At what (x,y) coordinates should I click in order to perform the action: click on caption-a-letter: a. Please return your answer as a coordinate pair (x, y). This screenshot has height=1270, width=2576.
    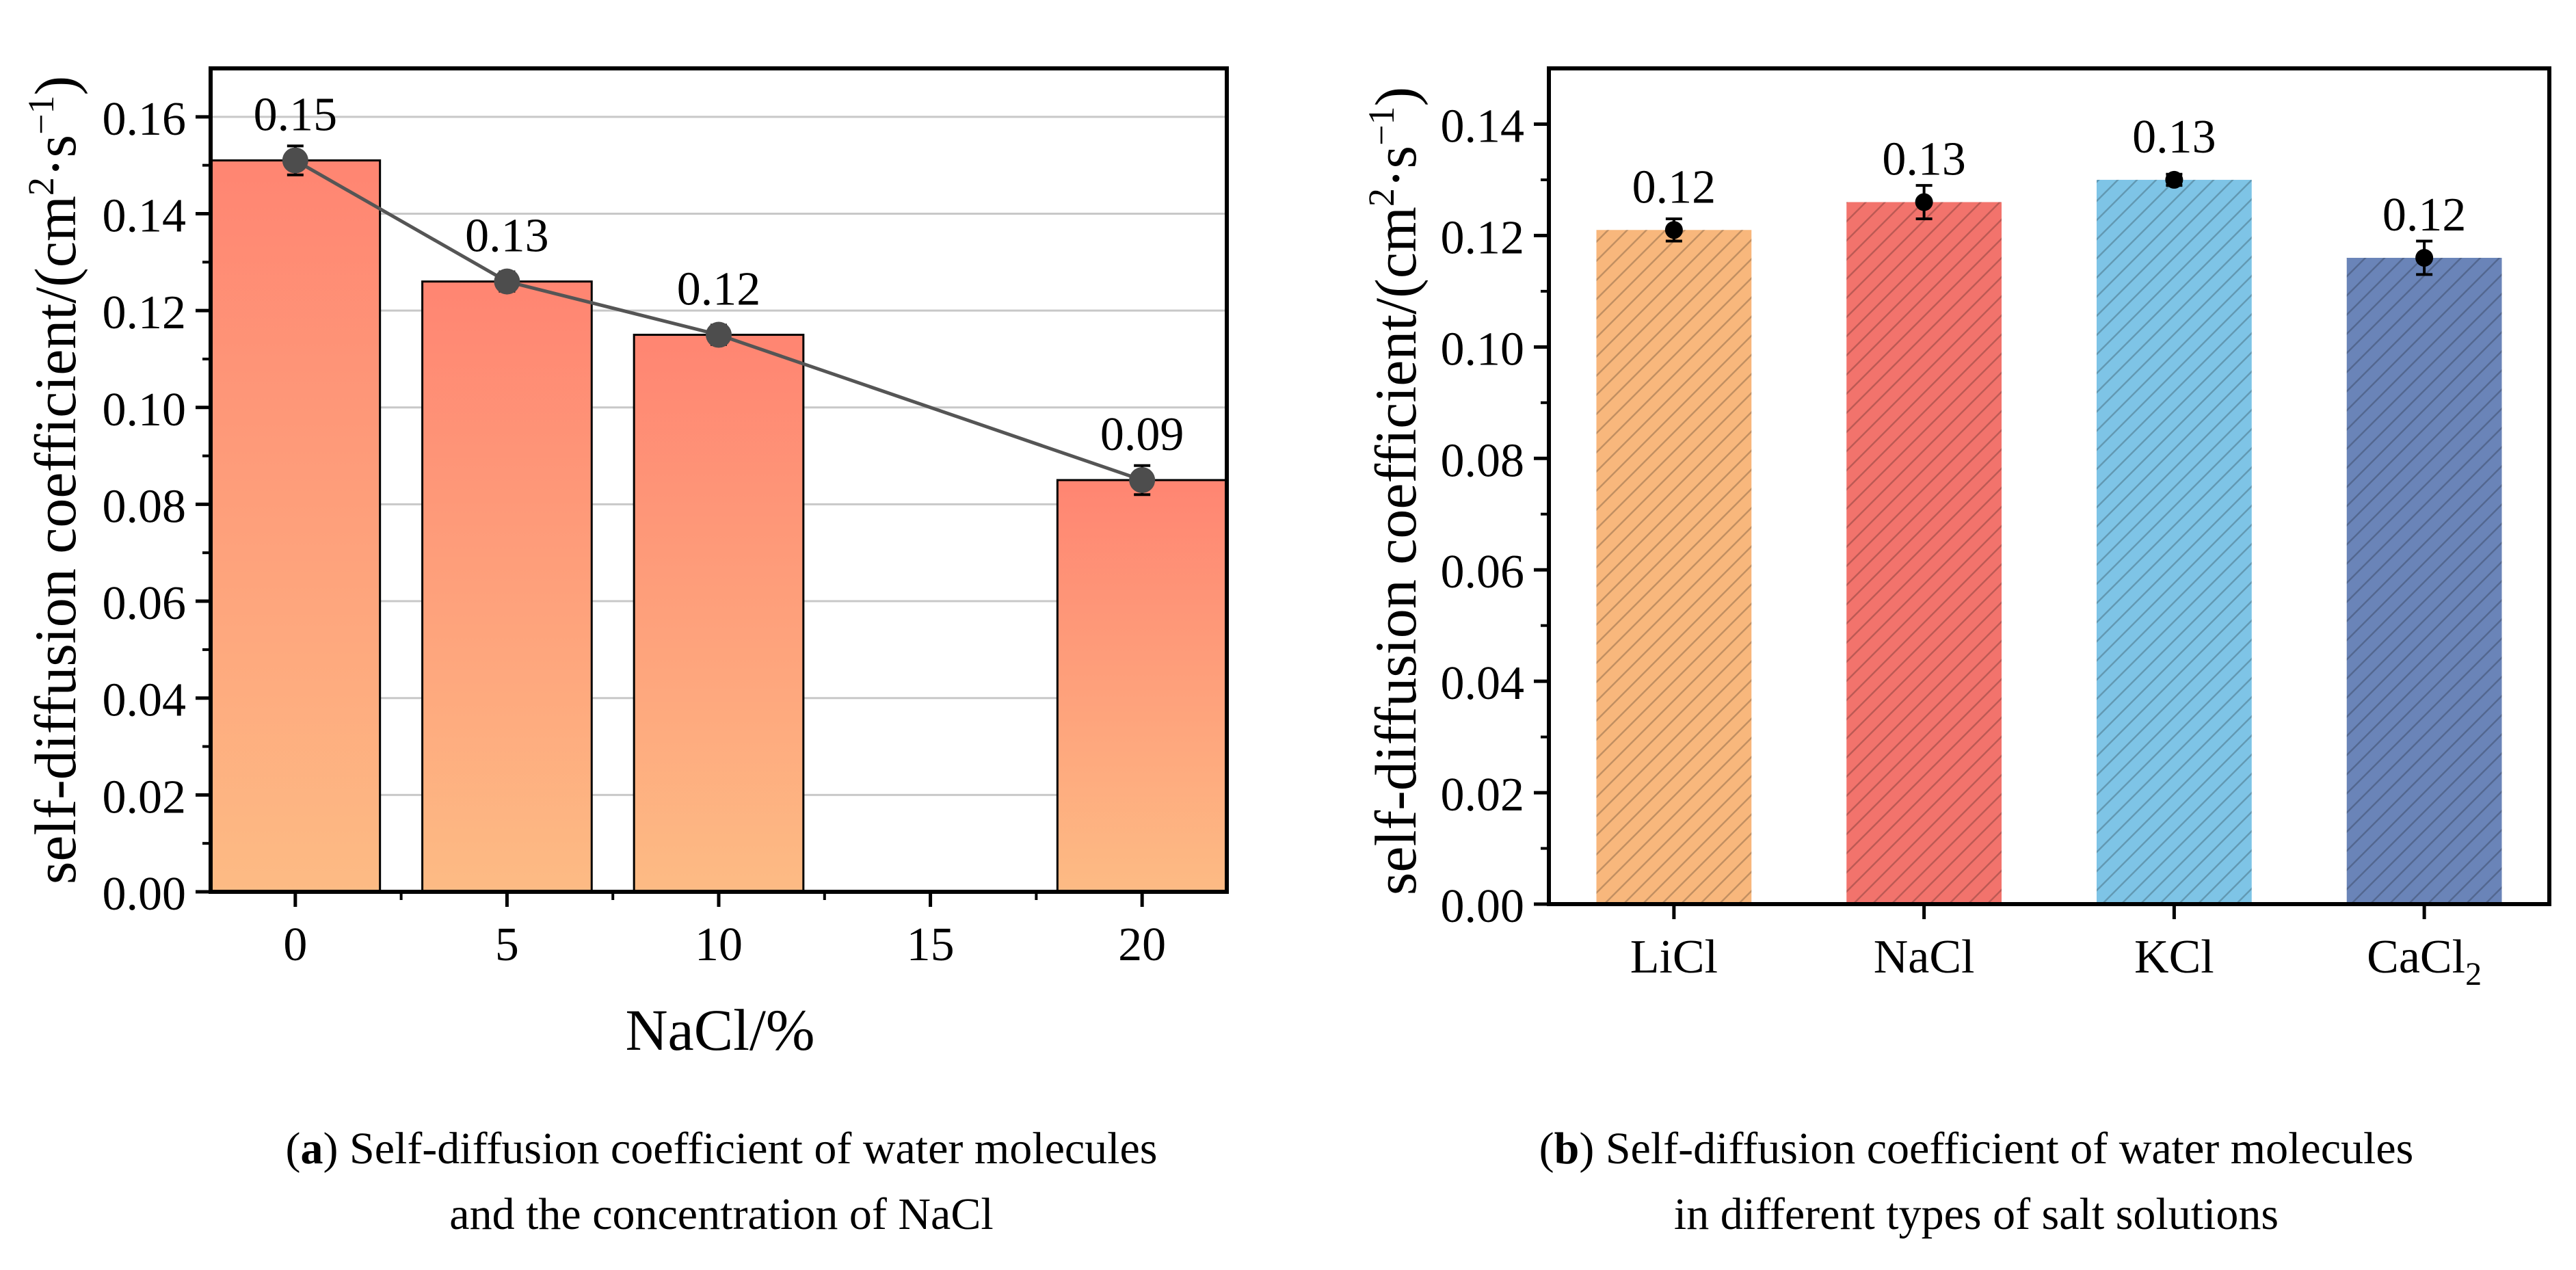
    Looking at the image, I should click on (311, 1149).